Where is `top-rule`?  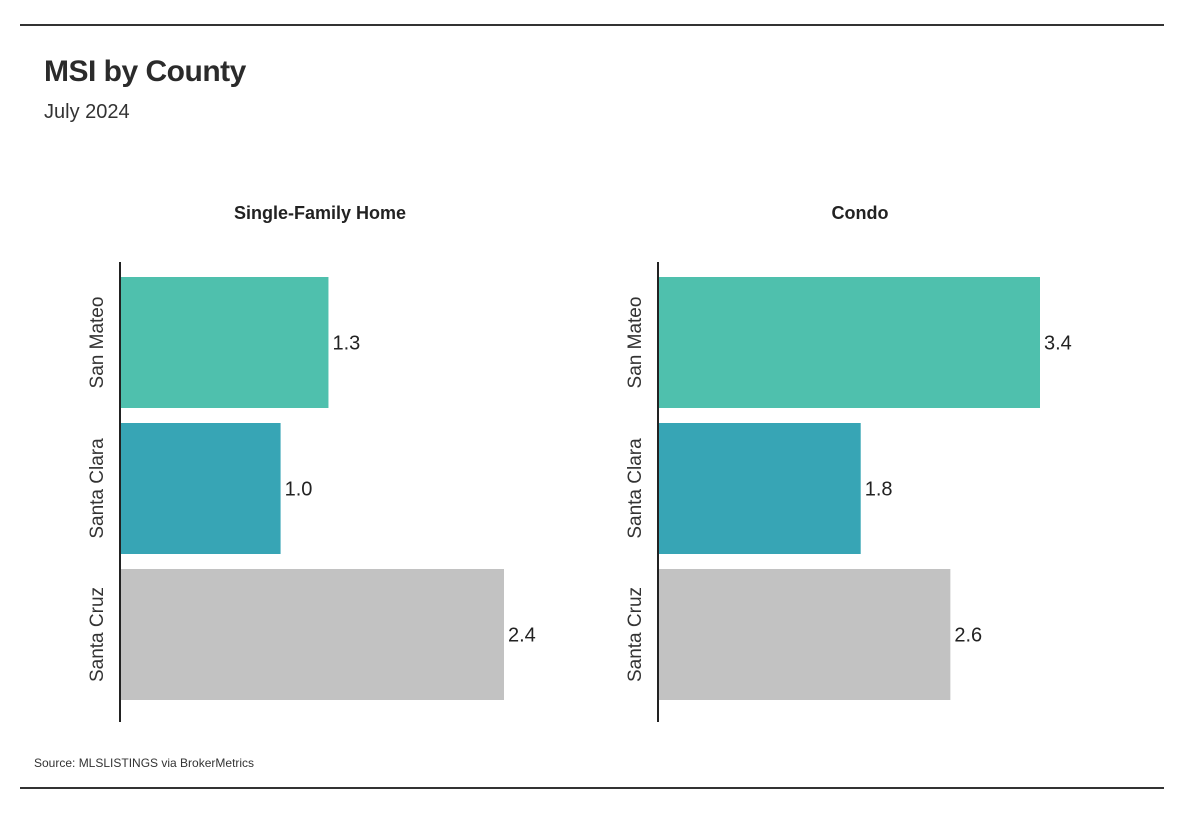
top-rule is located at coordinates (592, 25).